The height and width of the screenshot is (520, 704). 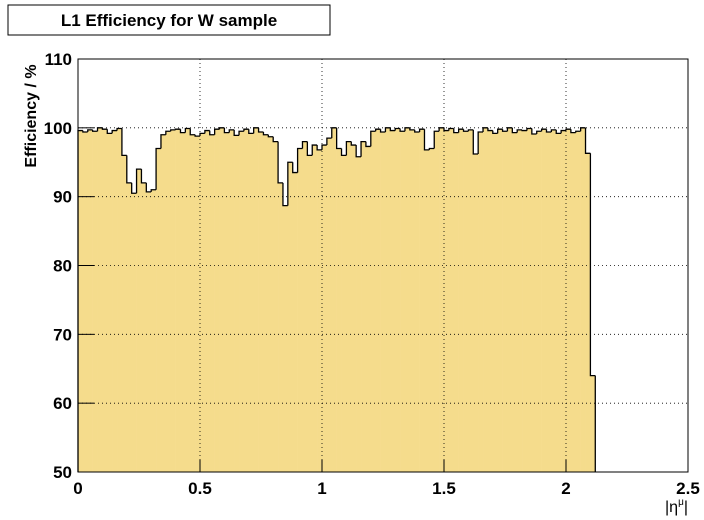 What do you see at coordinates (31, 115) in the screenshot?
I see `y-axis-label: Efficiency / %` at bounding box center [31, 115].